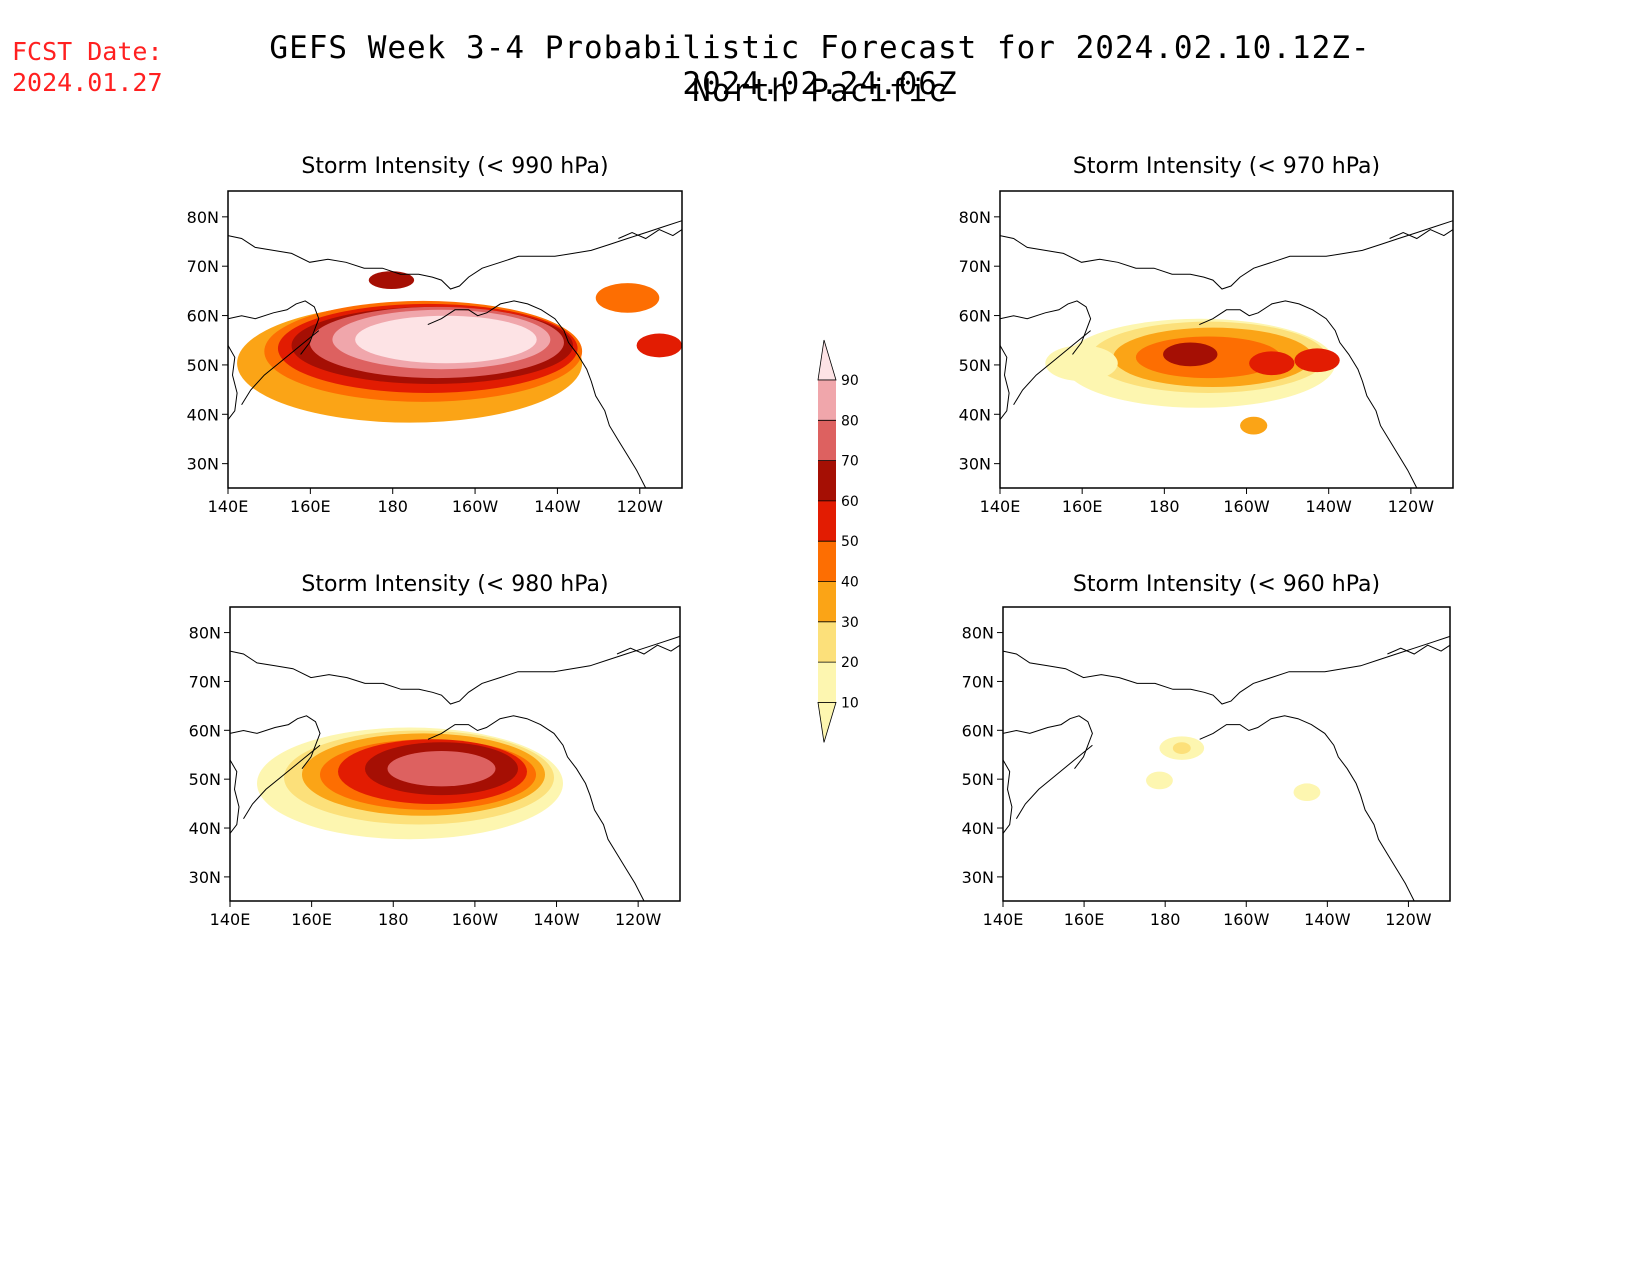 Image resolution: width=1650 pixels, height=1275 pixels. What do you see at coordinates (1226, 166) in the screenshot?
I see `panel-title: Storm Intensity (< 970 hPa)` at bounding box center [1226, 166].